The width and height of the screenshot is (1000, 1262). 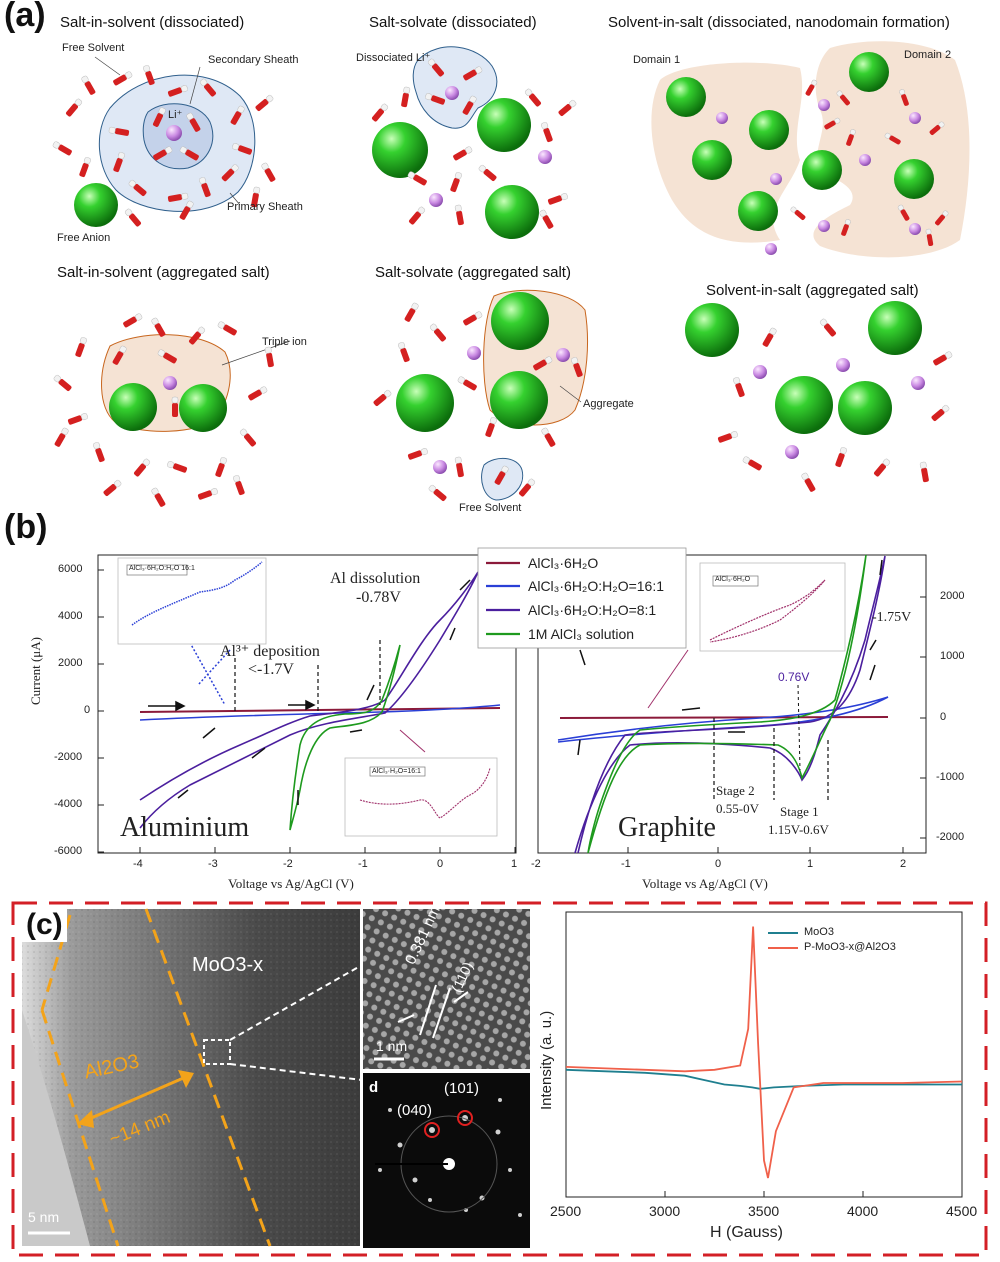 I want to click on left-xlabel: Voltage vs Ag/AgCl (V), so click(x=291, y=883).